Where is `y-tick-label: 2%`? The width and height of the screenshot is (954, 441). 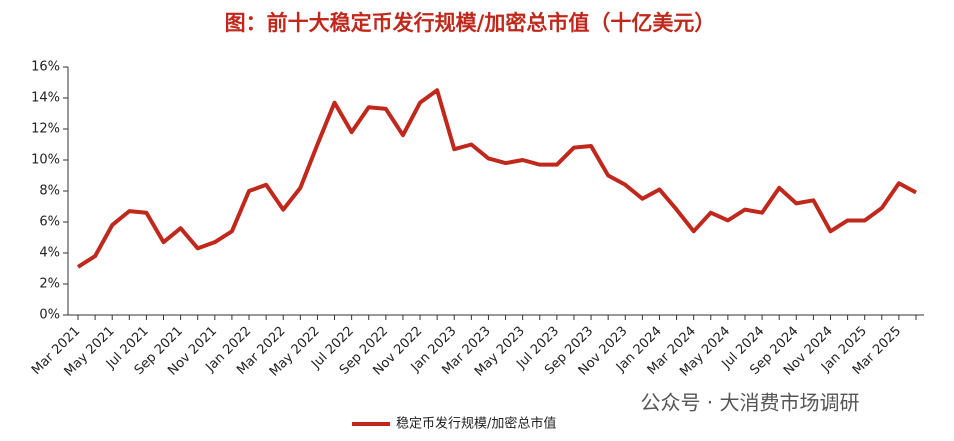 y-tick-label: 2% is located at coordinates (49, 284).